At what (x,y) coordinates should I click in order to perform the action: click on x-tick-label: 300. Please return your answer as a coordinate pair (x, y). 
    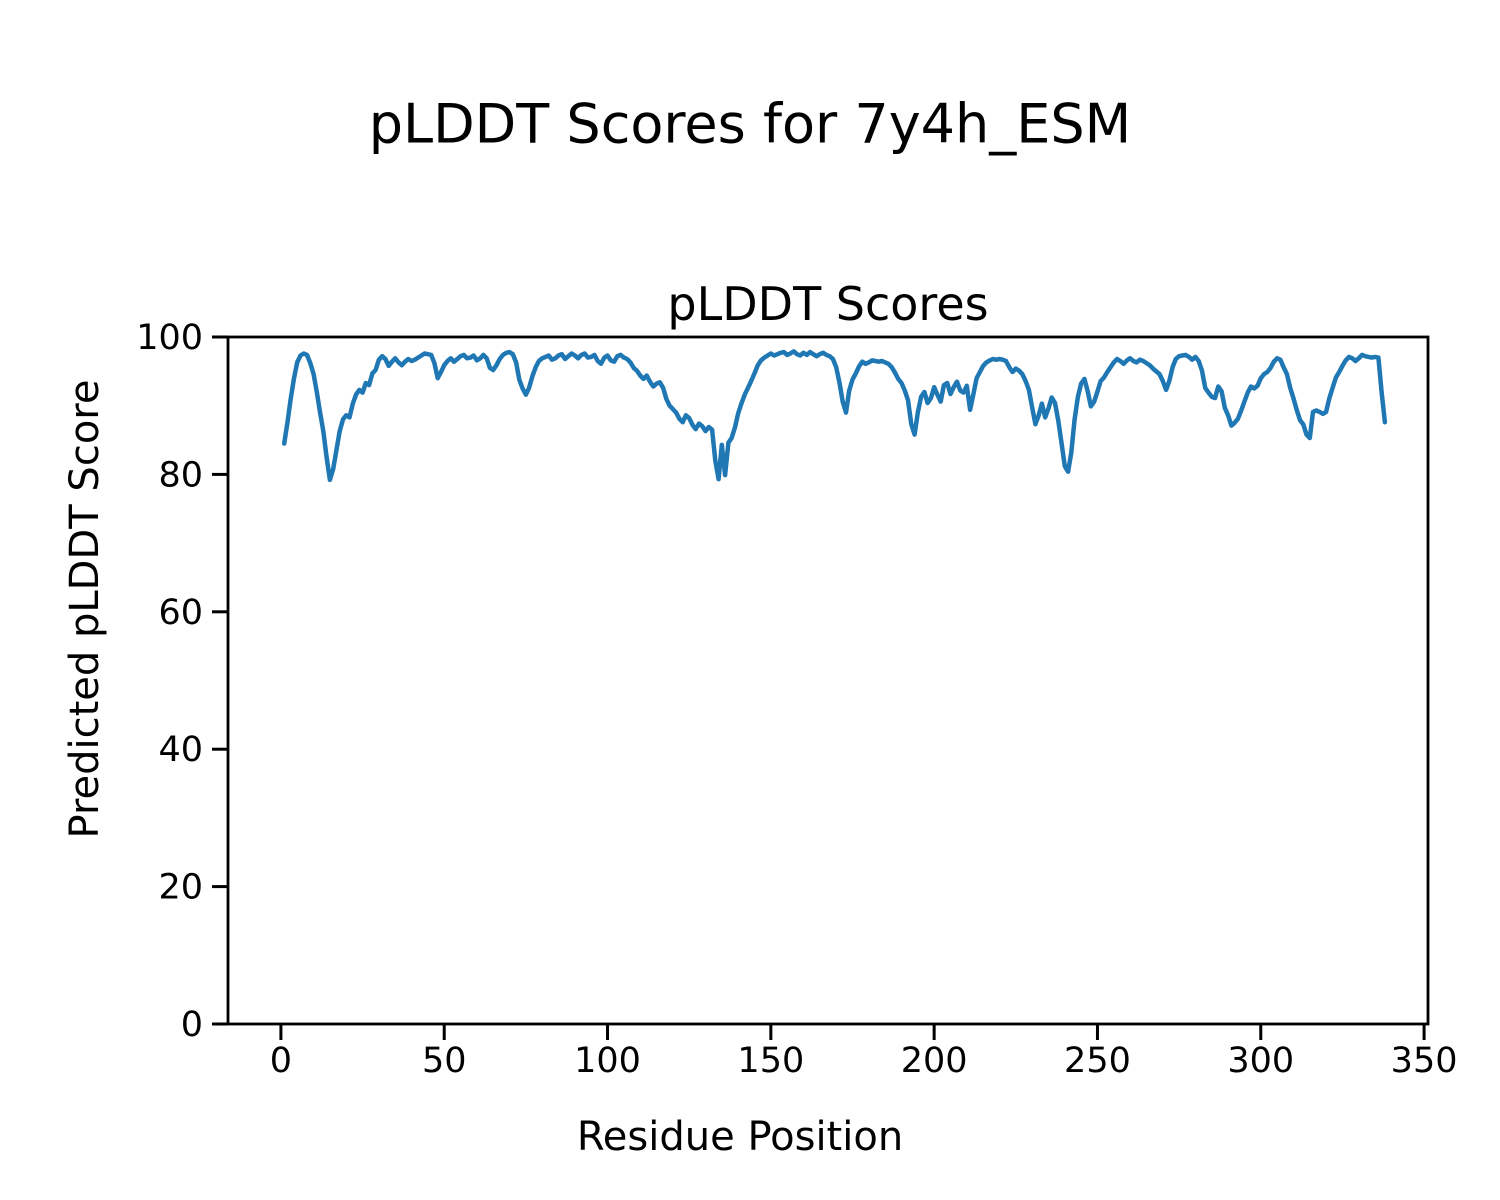
    Looking at the image, I should click on (1260, 1061).